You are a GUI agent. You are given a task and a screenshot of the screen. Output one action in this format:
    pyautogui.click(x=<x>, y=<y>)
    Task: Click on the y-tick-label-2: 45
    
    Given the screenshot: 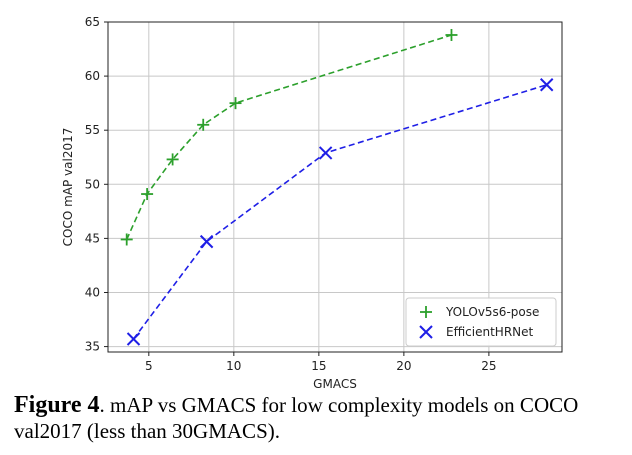 What is the action you would take?
    pyautogui.click(x=92, y=238)
    